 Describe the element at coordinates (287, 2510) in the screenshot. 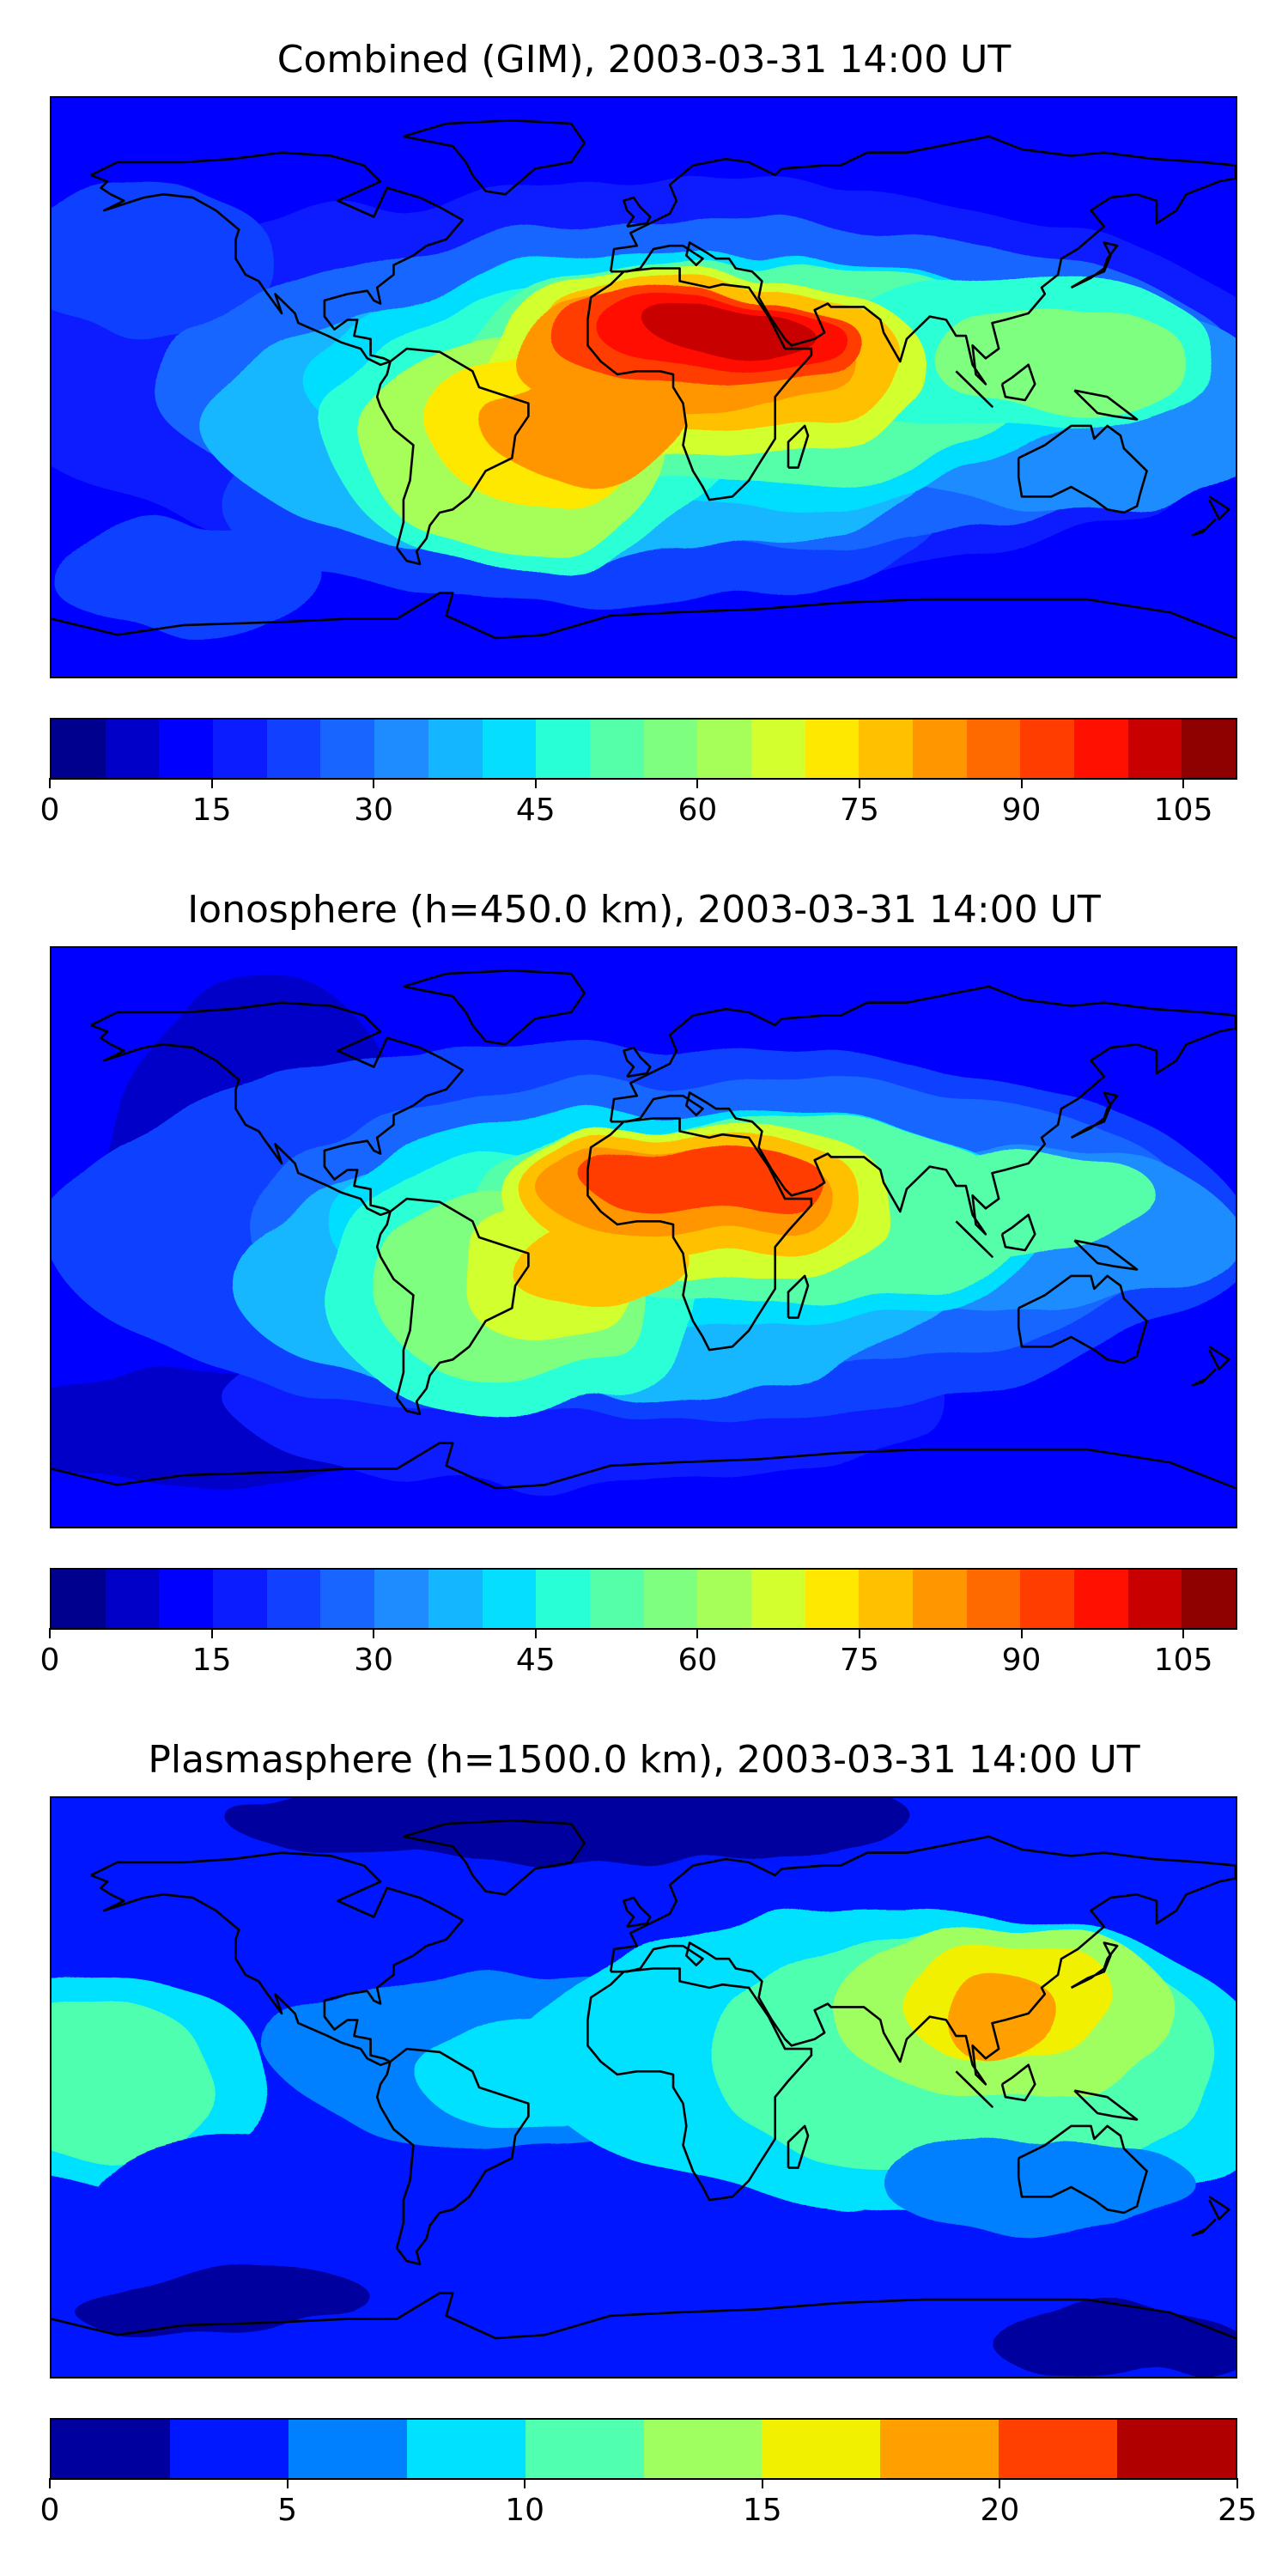

I see `colorbar-tick-label: 5` at that location.